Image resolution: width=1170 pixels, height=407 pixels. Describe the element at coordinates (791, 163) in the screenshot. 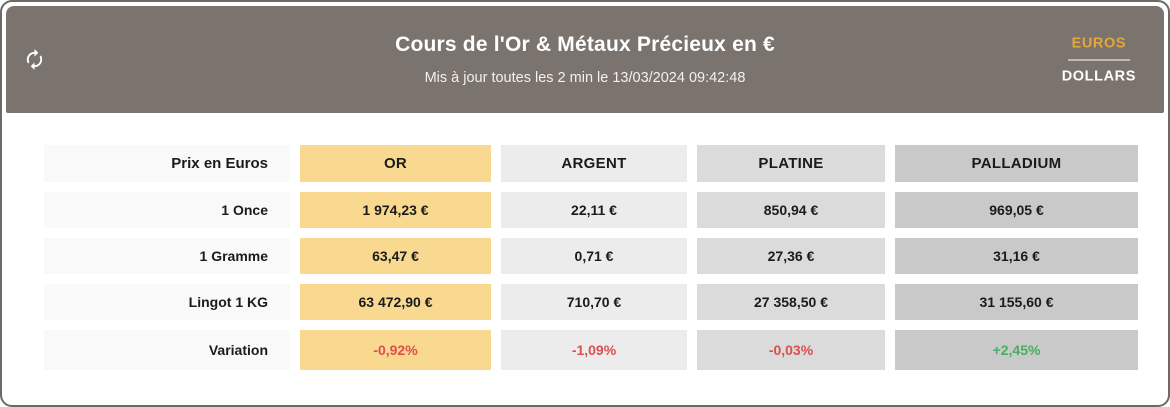

I see `column-header-platine: PLATINE` at that location.